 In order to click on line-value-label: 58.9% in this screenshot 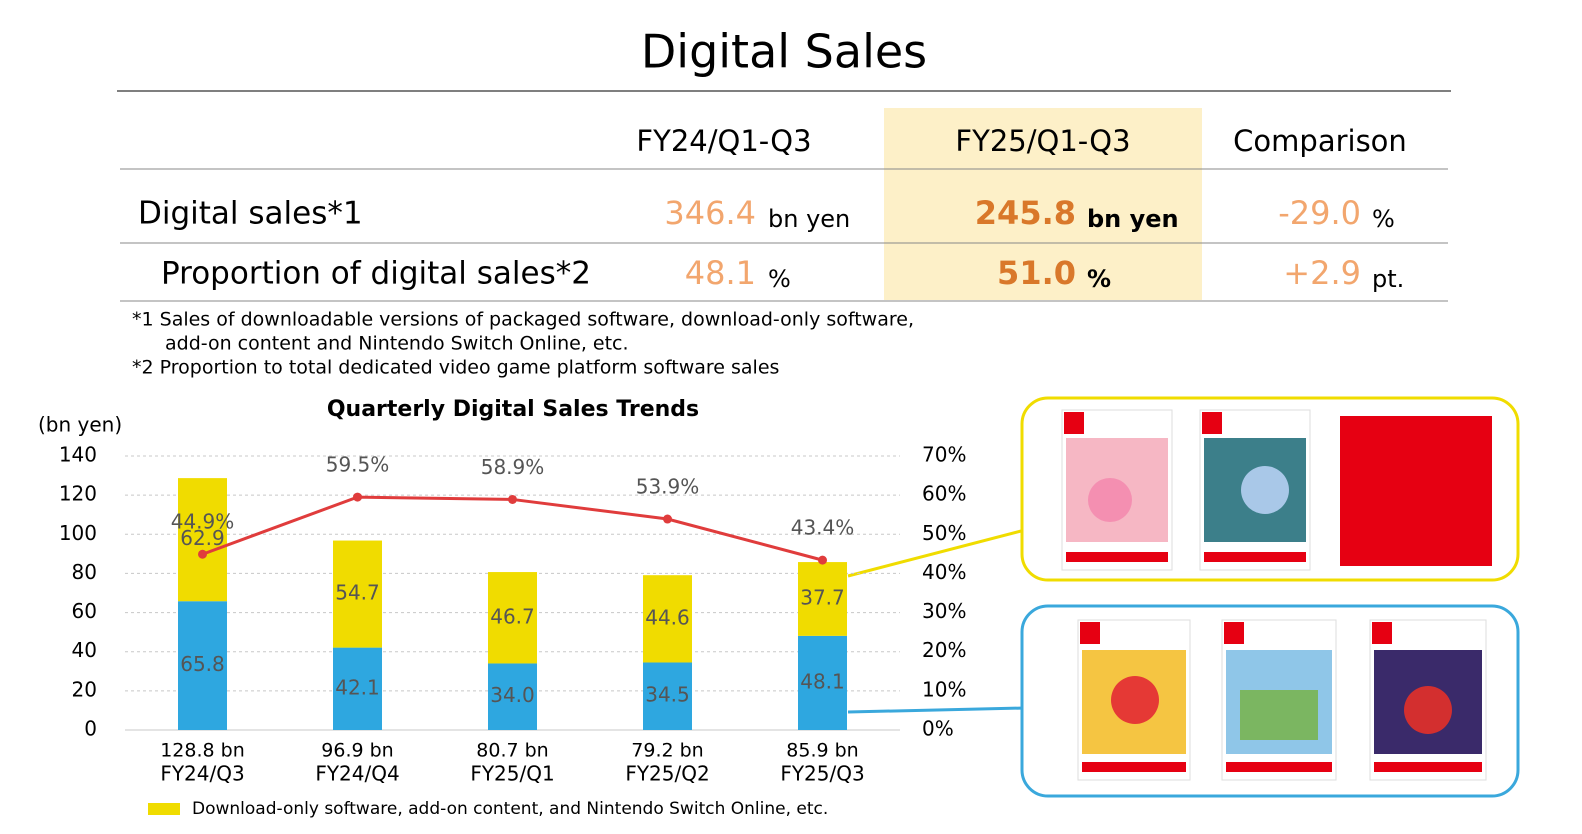, I will do `click(513, 467)`.